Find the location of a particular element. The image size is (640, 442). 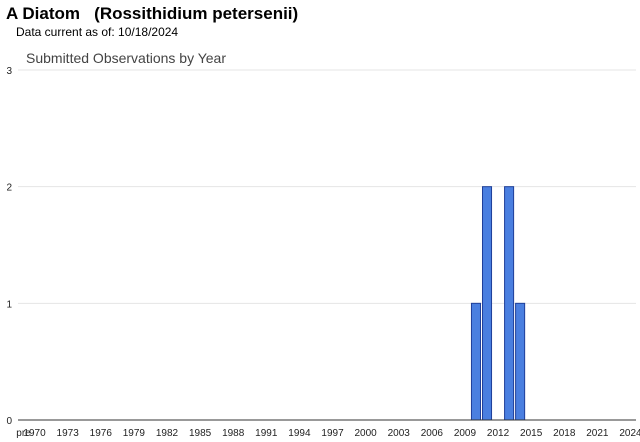

x-tick-label-2024: 2024 is located at coordinates (629, 433).